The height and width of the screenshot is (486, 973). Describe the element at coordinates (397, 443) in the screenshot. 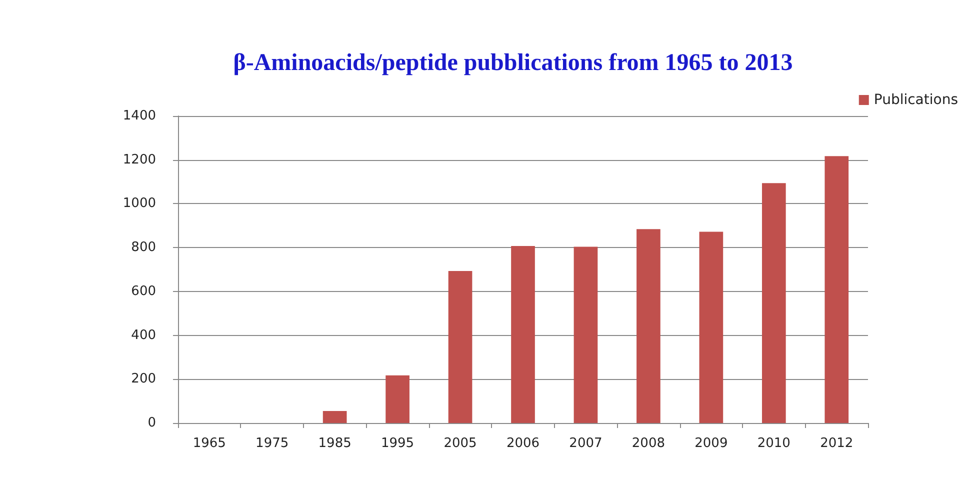

I see `x-tick-label: 1995` at that location.